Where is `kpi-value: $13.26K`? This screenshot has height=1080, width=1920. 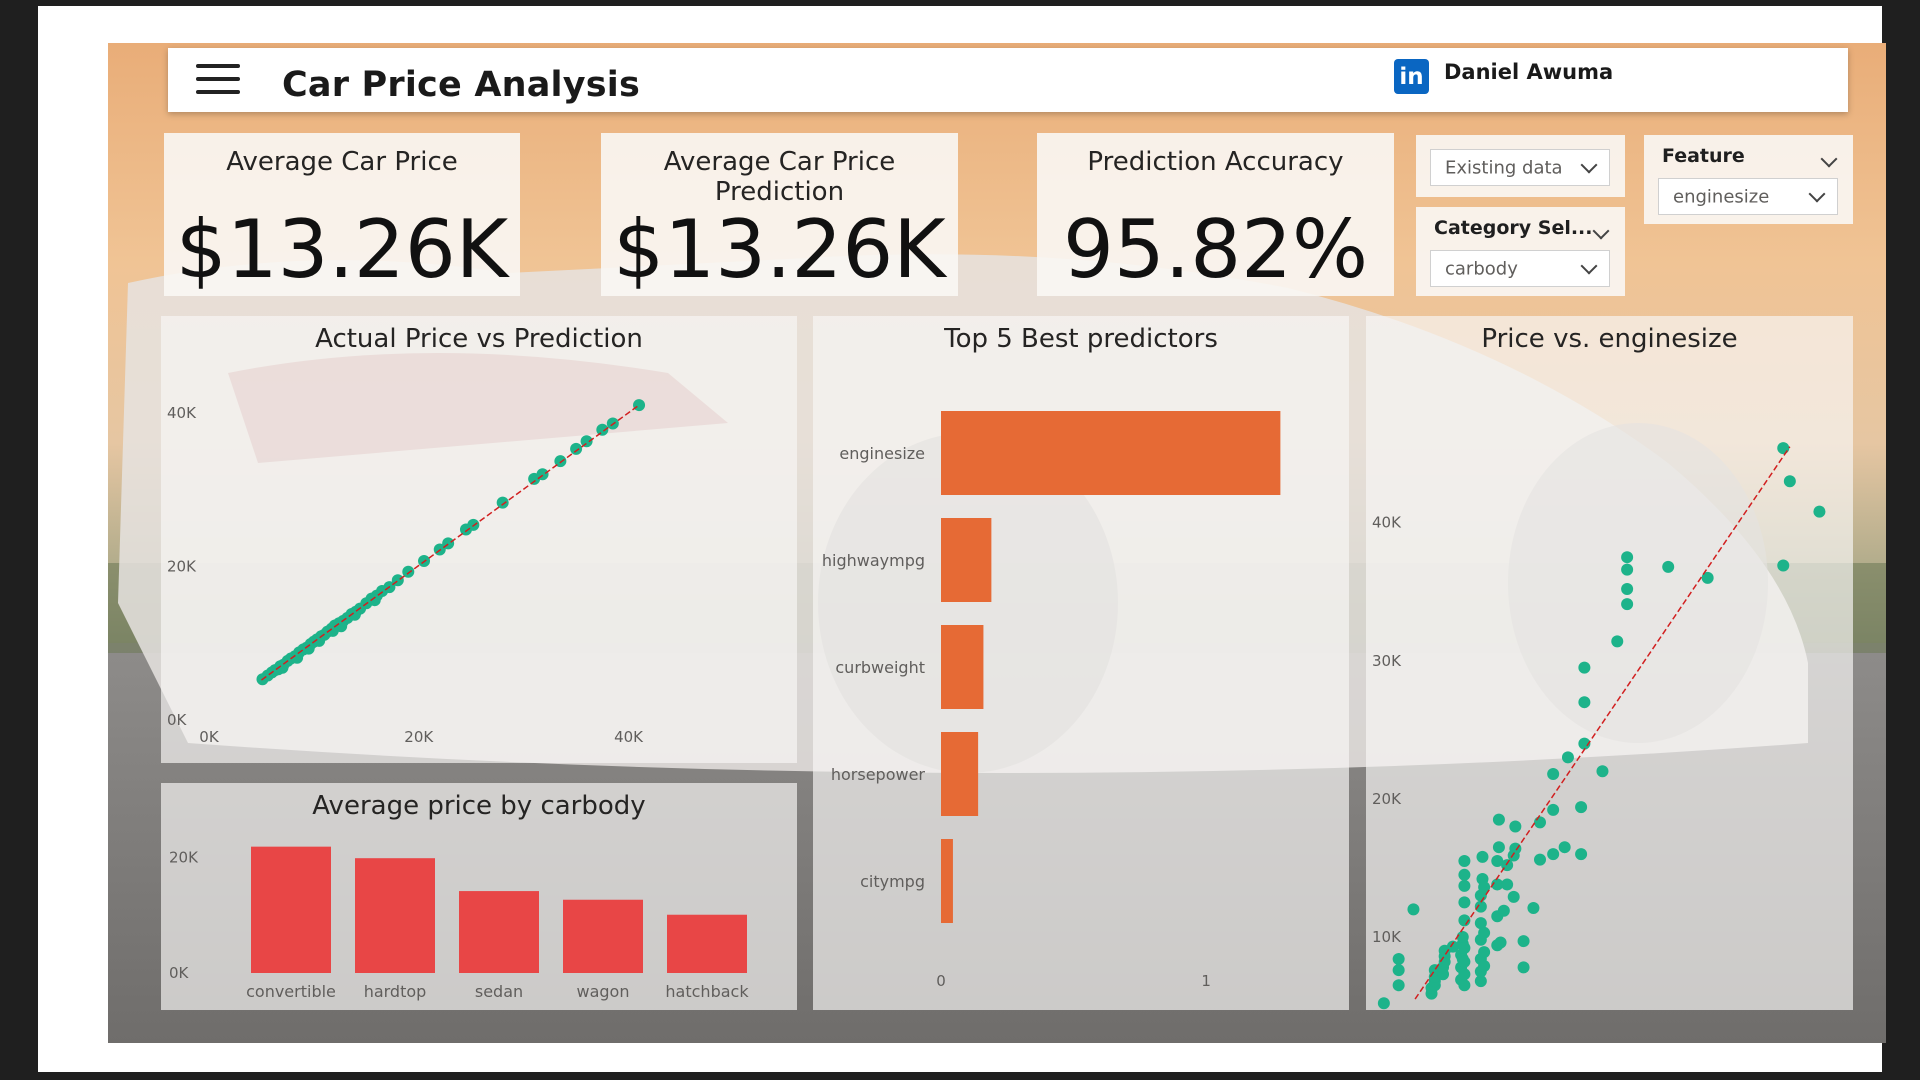
kpi-value: $13.26K is located at coordinates (779, 249).